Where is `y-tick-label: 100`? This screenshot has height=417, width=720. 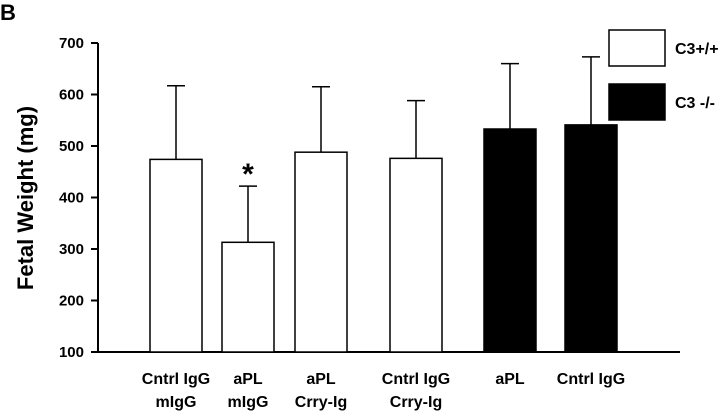 y-tick-label: 100 is located at coordinates (71, 352).